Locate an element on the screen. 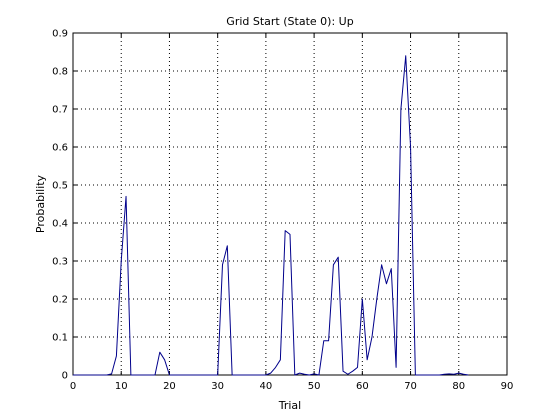  x-tick-label: 40 is located at coordinates (266, 386).